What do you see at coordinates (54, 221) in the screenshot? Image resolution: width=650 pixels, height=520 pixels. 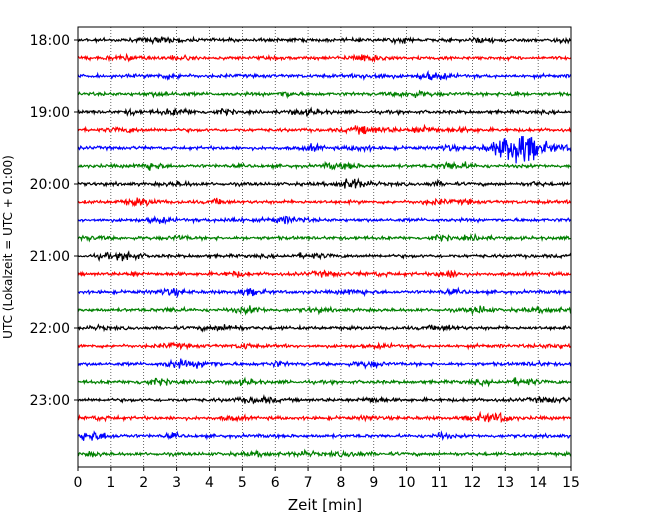 I see `y-axis-ticks: 18:00 19:00 20:00 21:00 22:00 23:00` at bounding box center [54, 221].